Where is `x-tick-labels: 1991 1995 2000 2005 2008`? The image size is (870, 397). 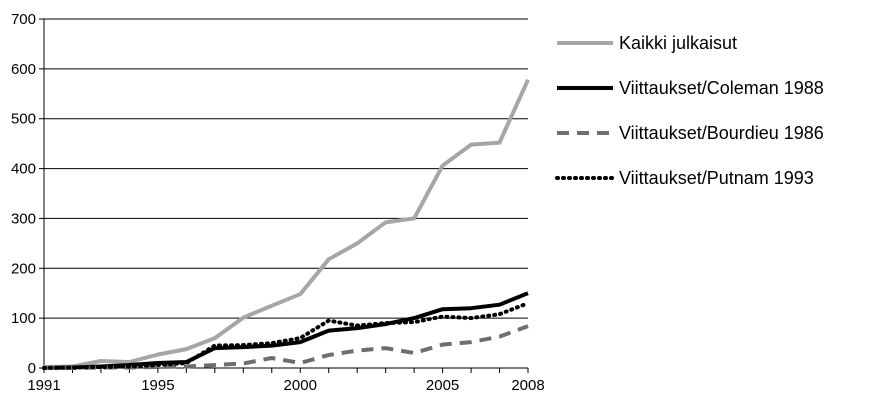
x-tick-labels: 1991 1995 2000 2005 2008 is located at coordinates (286, 381).